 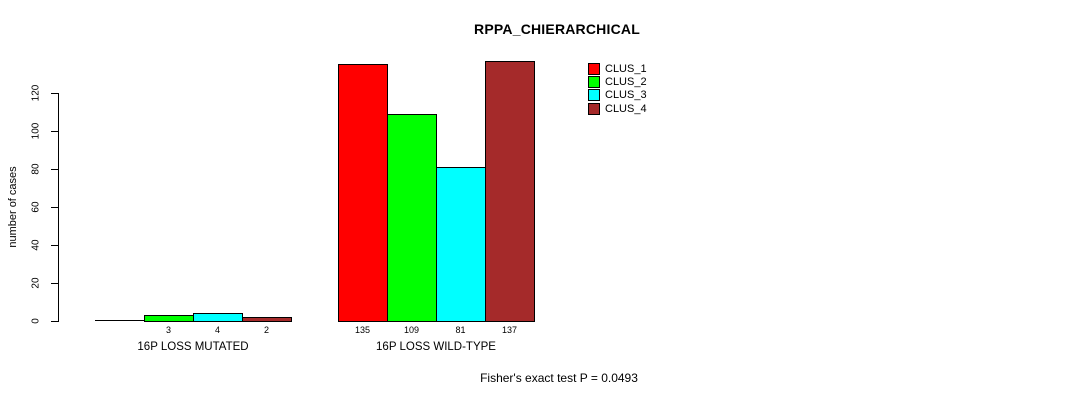 What do you see at coordinates (36, 169) in the screenshot?
I see `y-tick-label: 80` at bounding box center [36, 169].